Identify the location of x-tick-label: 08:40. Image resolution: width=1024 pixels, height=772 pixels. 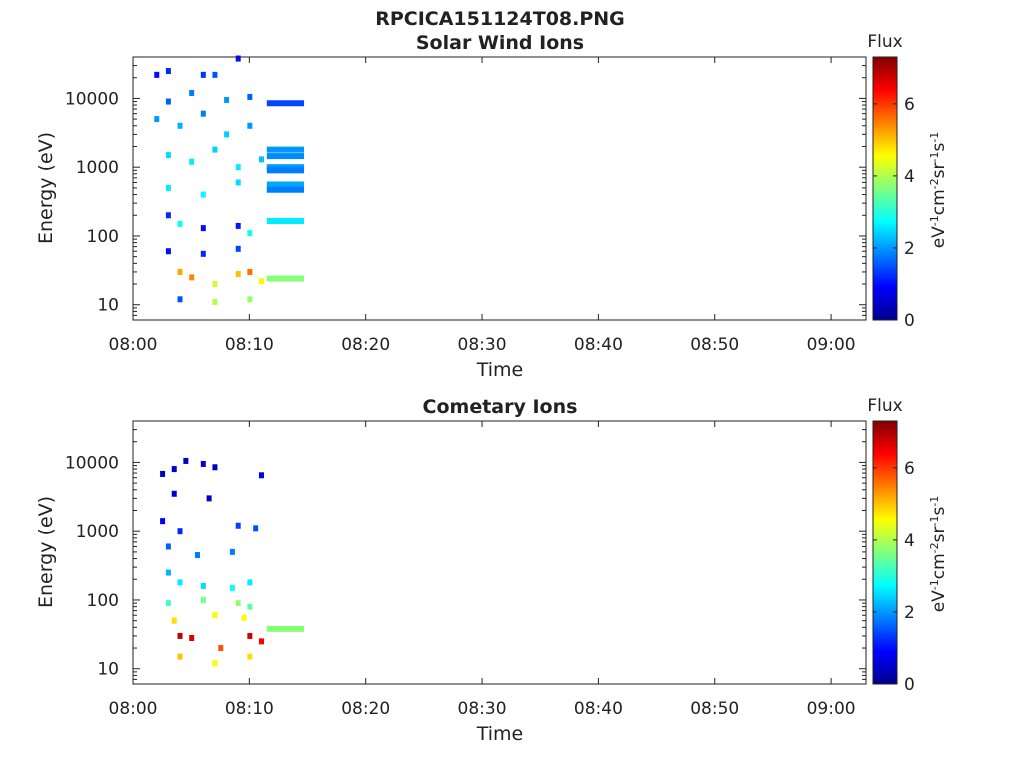
(598, 345).